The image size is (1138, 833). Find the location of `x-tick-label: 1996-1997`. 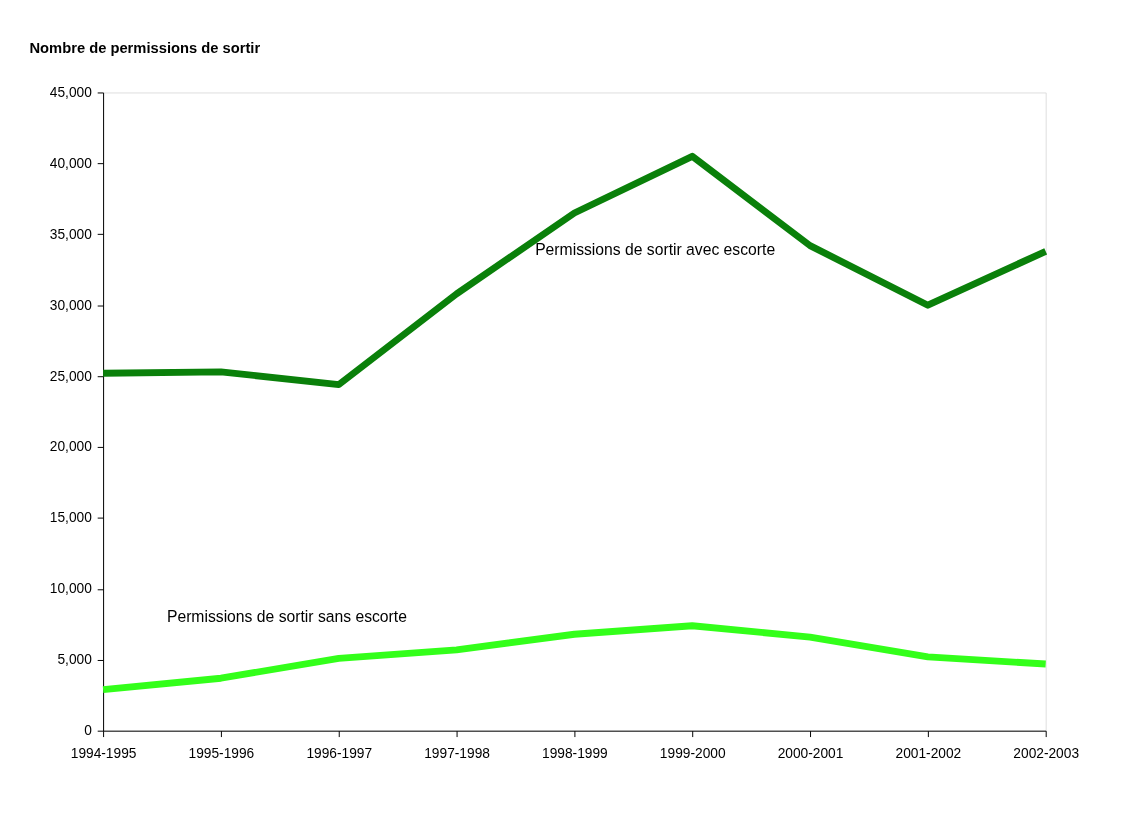

x-tick-label: 1996-1997 is located at coordinates (339, 753).